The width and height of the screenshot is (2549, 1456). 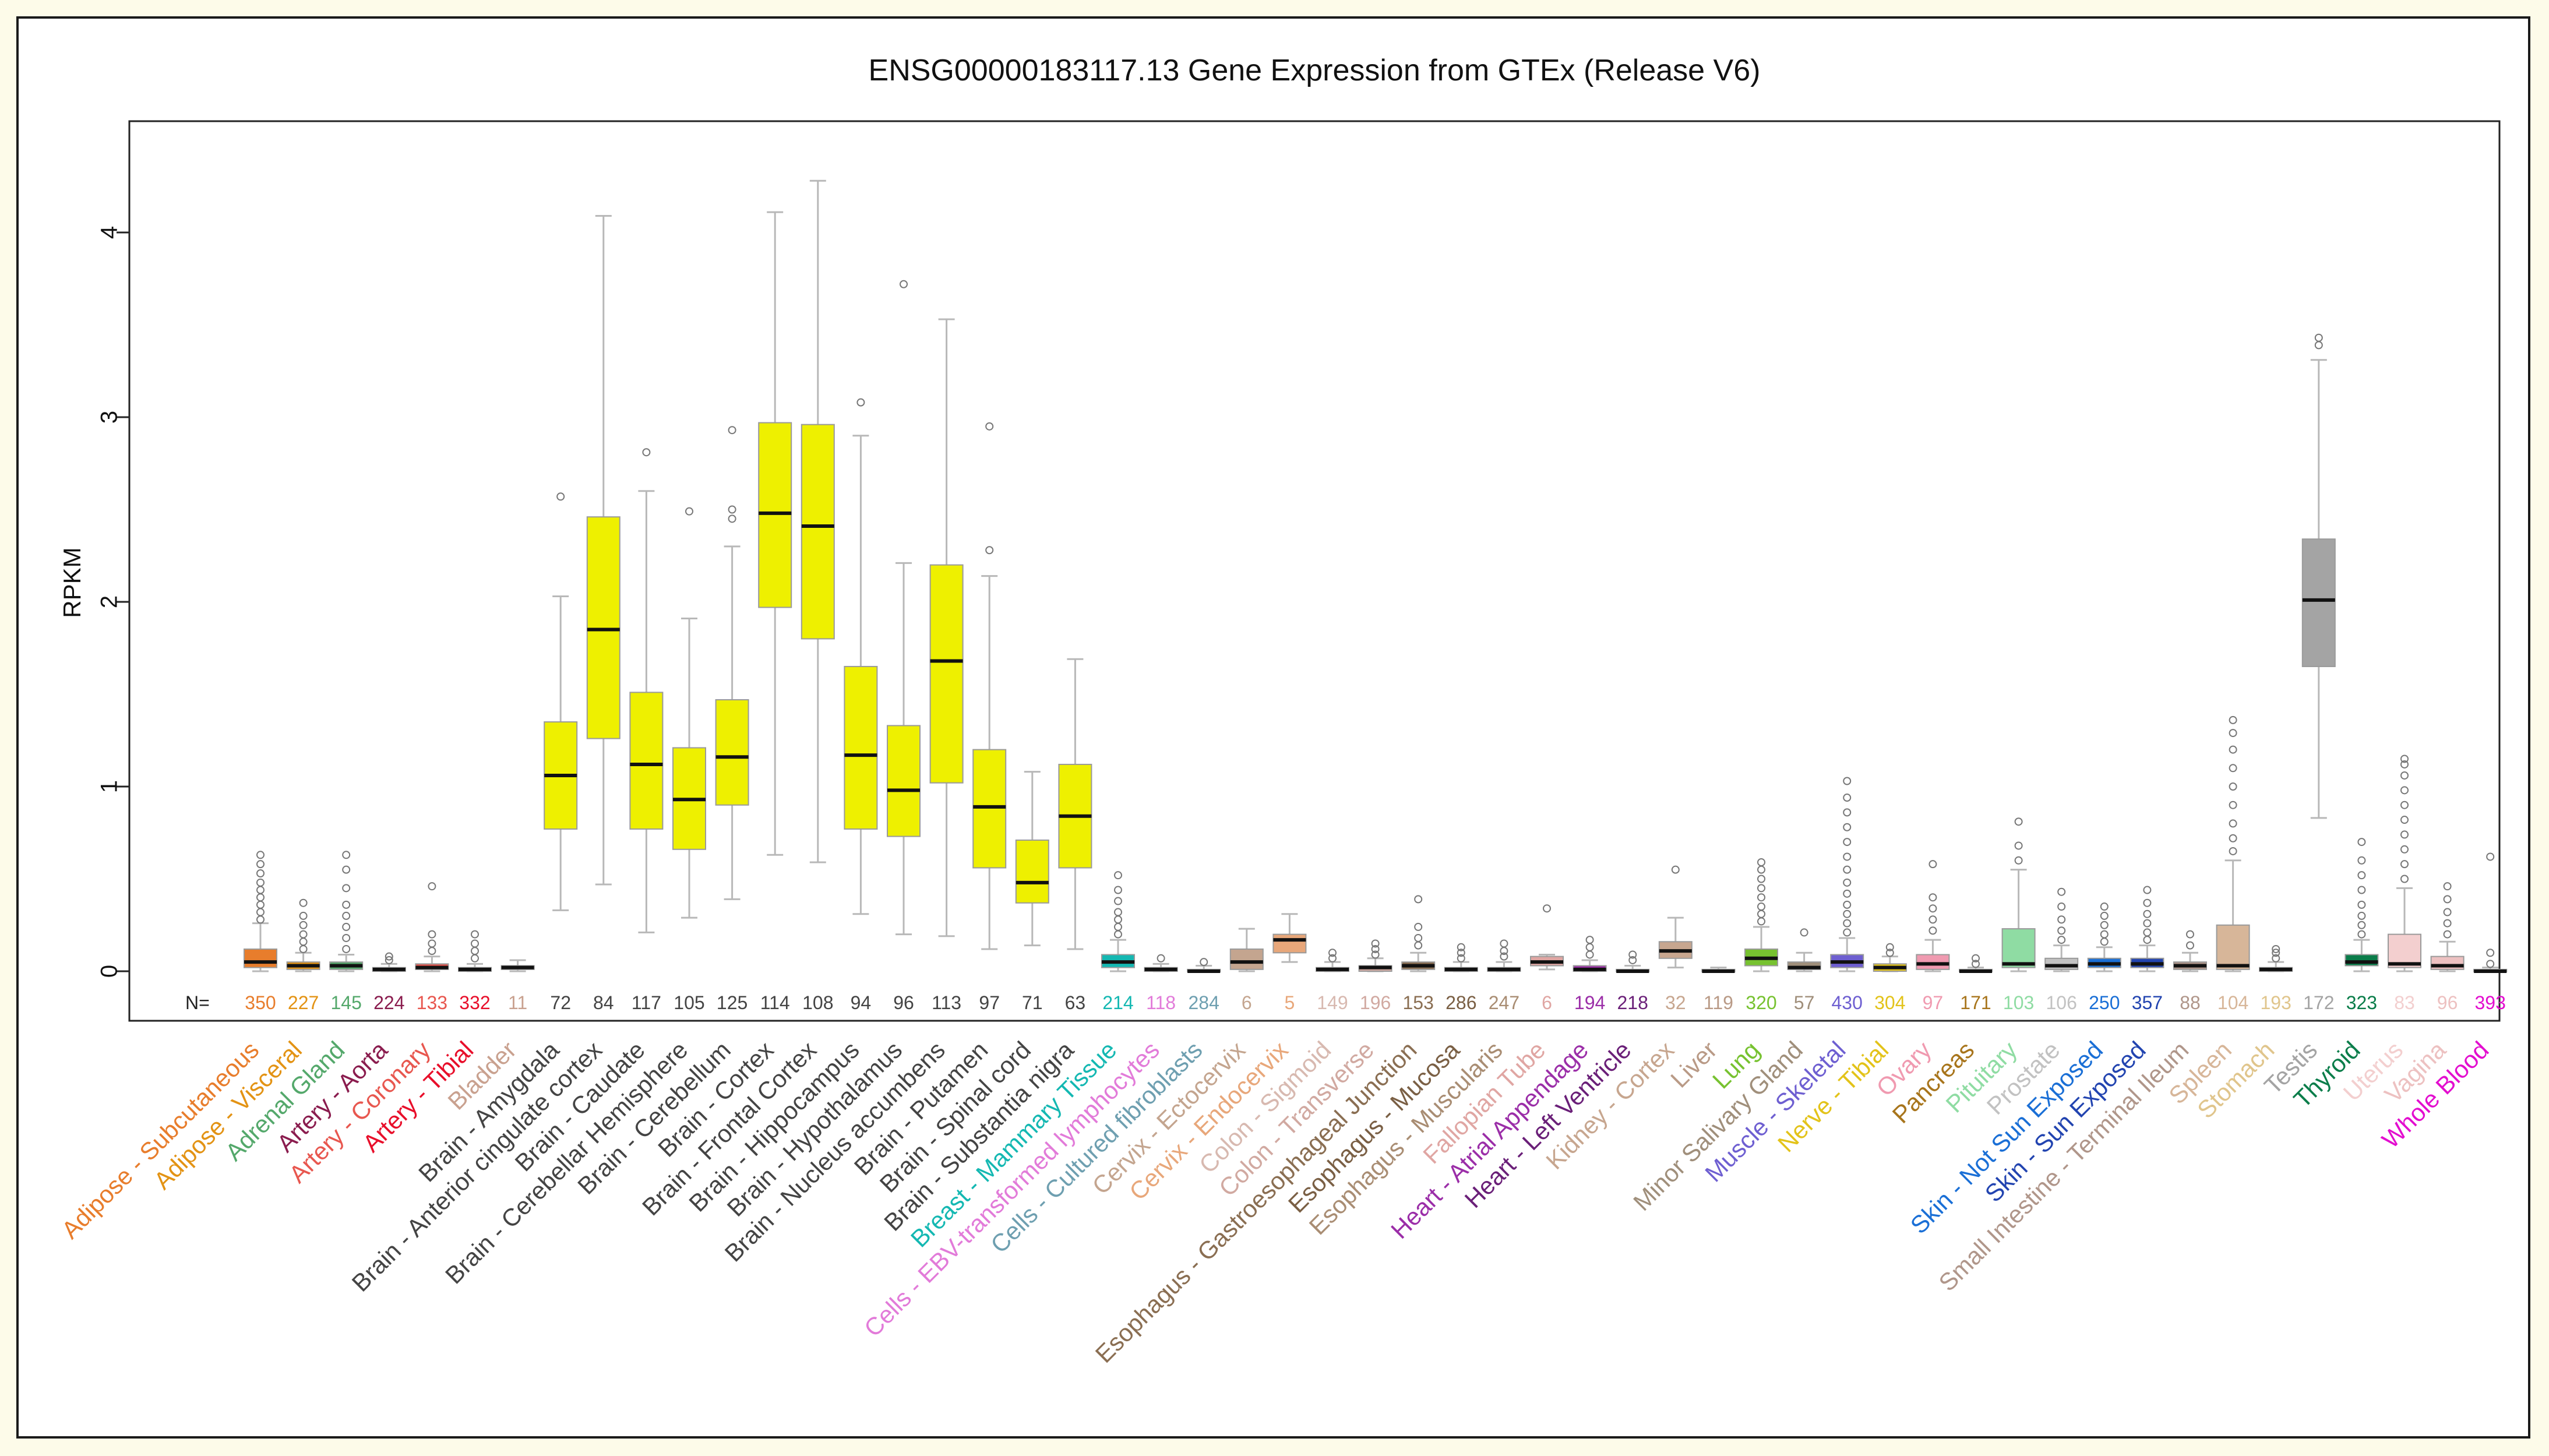 I want to click on sample-count-label: 430, so click(x=1847, y=1002).